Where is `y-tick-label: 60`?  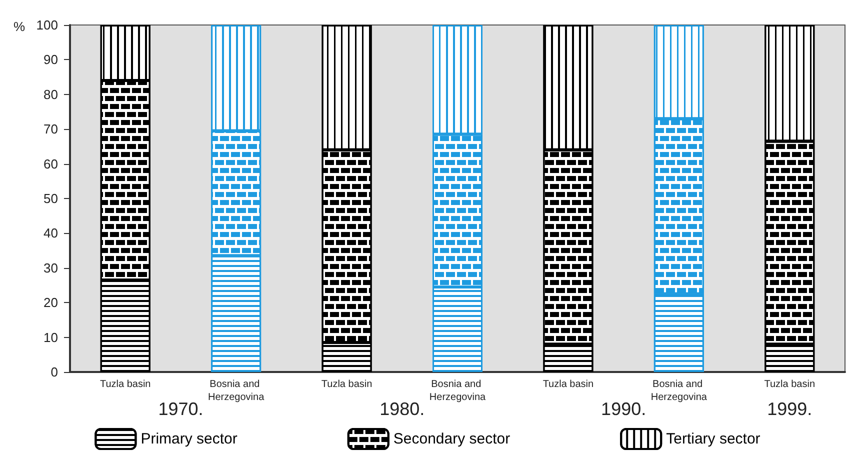
y-tick-label: 60 is located at coordinates (51, 164).